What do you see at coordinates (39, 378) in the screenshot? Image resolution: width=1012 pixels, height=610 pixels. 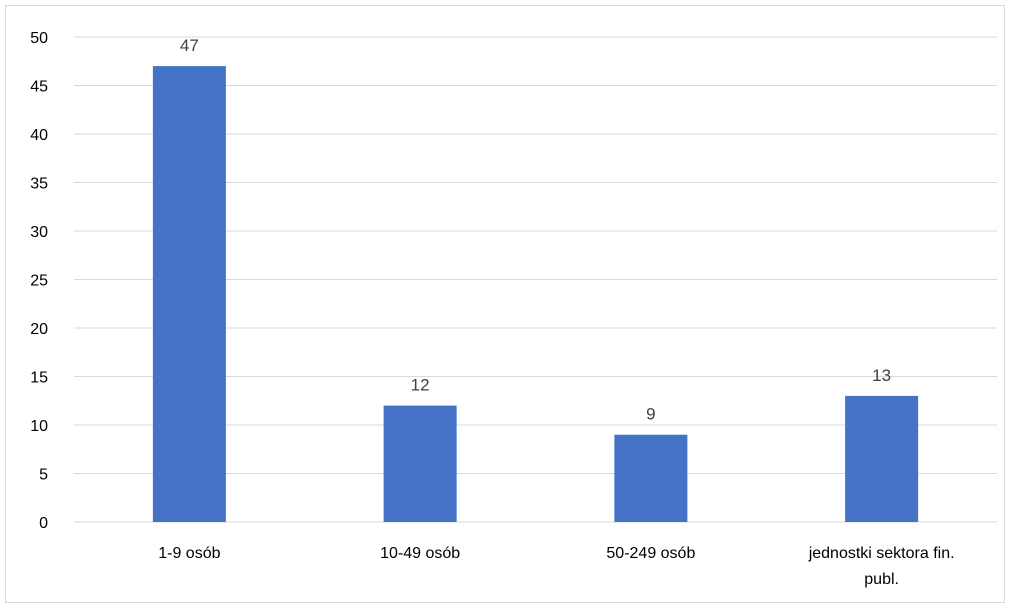 I see `y-tick-label-15: 15` at bounding box center [39, 378].